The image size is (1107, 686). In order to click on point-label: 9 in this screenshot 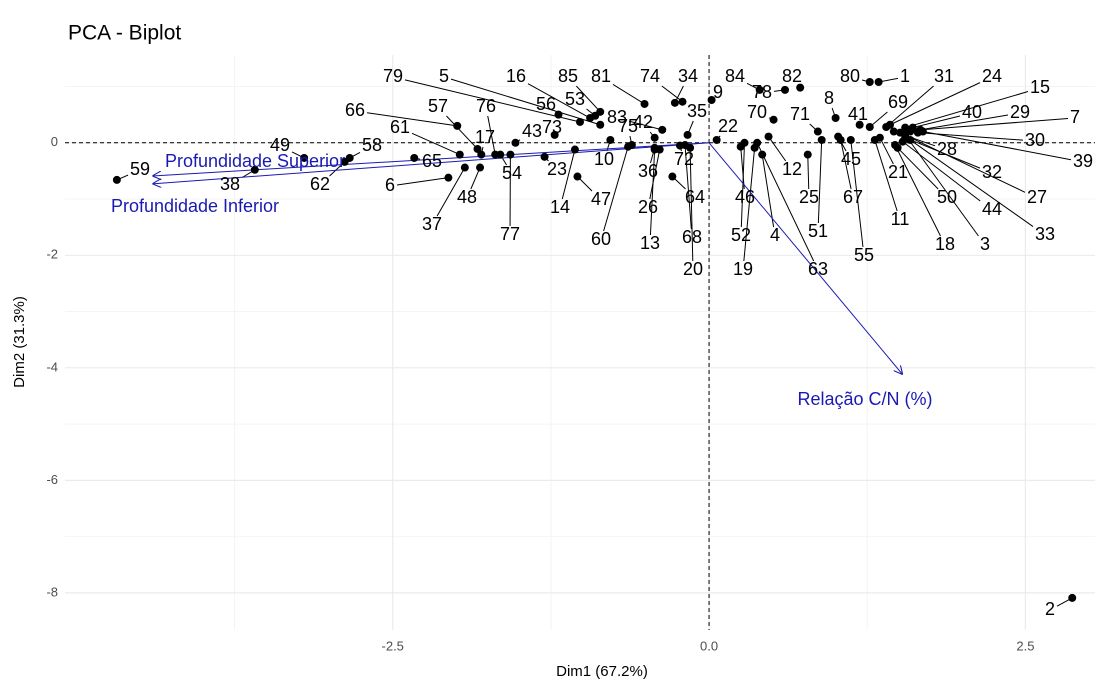, I will do `click(718, 92)`.